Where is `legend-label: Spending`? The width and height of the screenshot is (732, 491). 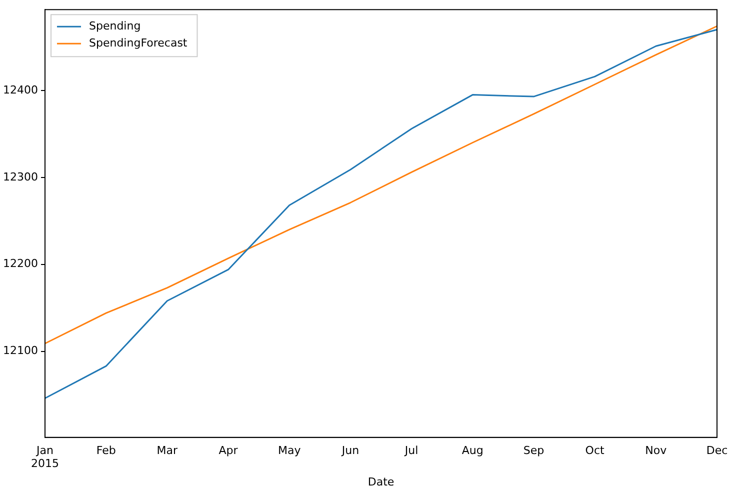
legend-label: Spending is located at coordinates (114, 25).